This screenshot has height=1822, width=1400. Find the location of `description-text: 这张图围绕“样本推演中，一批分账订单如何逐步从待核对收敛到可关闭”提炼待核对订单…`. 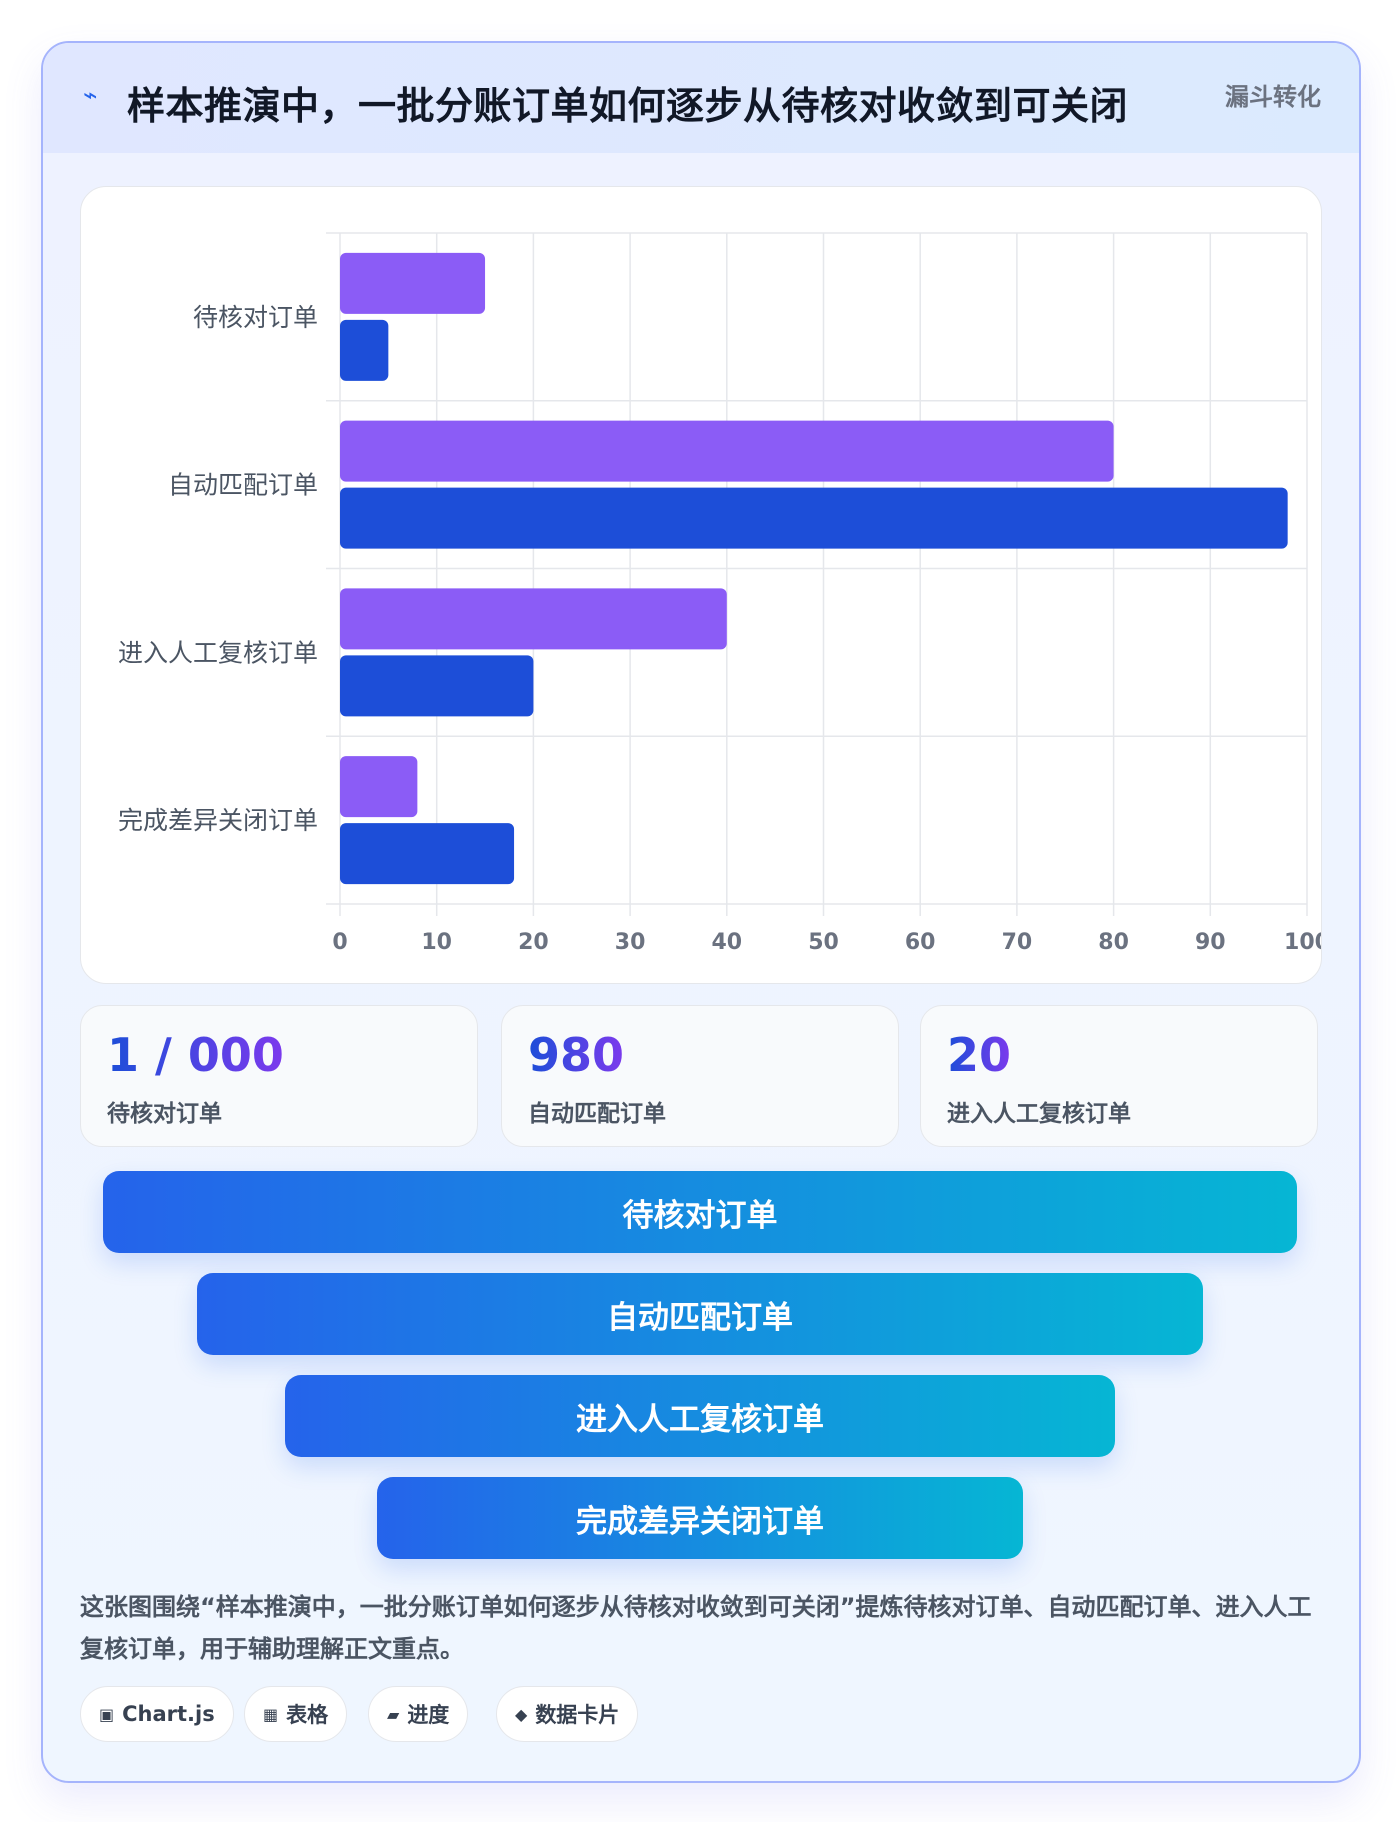

description-text: 这张图围绕“样本推演中，一批分账订单如何逐步从待核对收敛到可关闭”提炼待核对订单… is located at coordinates (696, 1628).